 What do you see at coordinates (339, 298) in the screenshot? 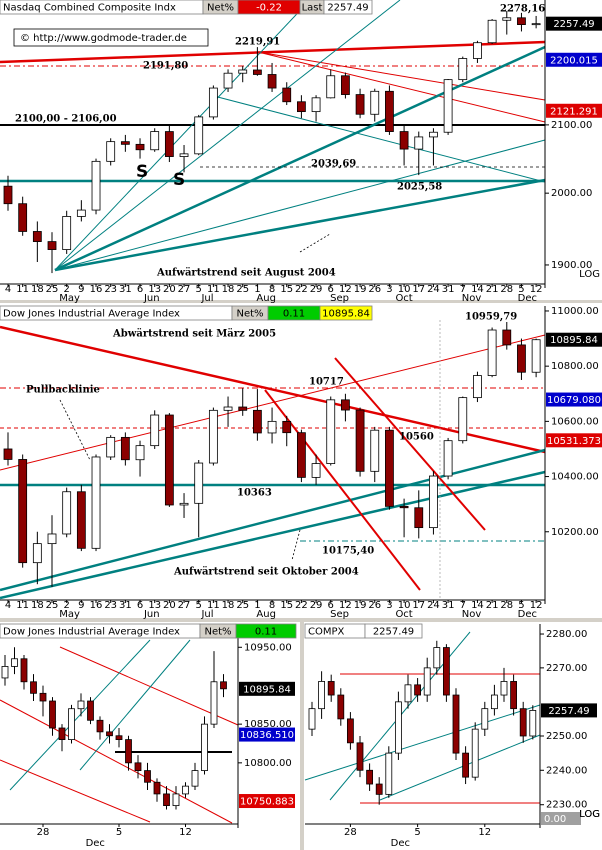
I see `month-label: Sep` at bounding box center [339, 298].